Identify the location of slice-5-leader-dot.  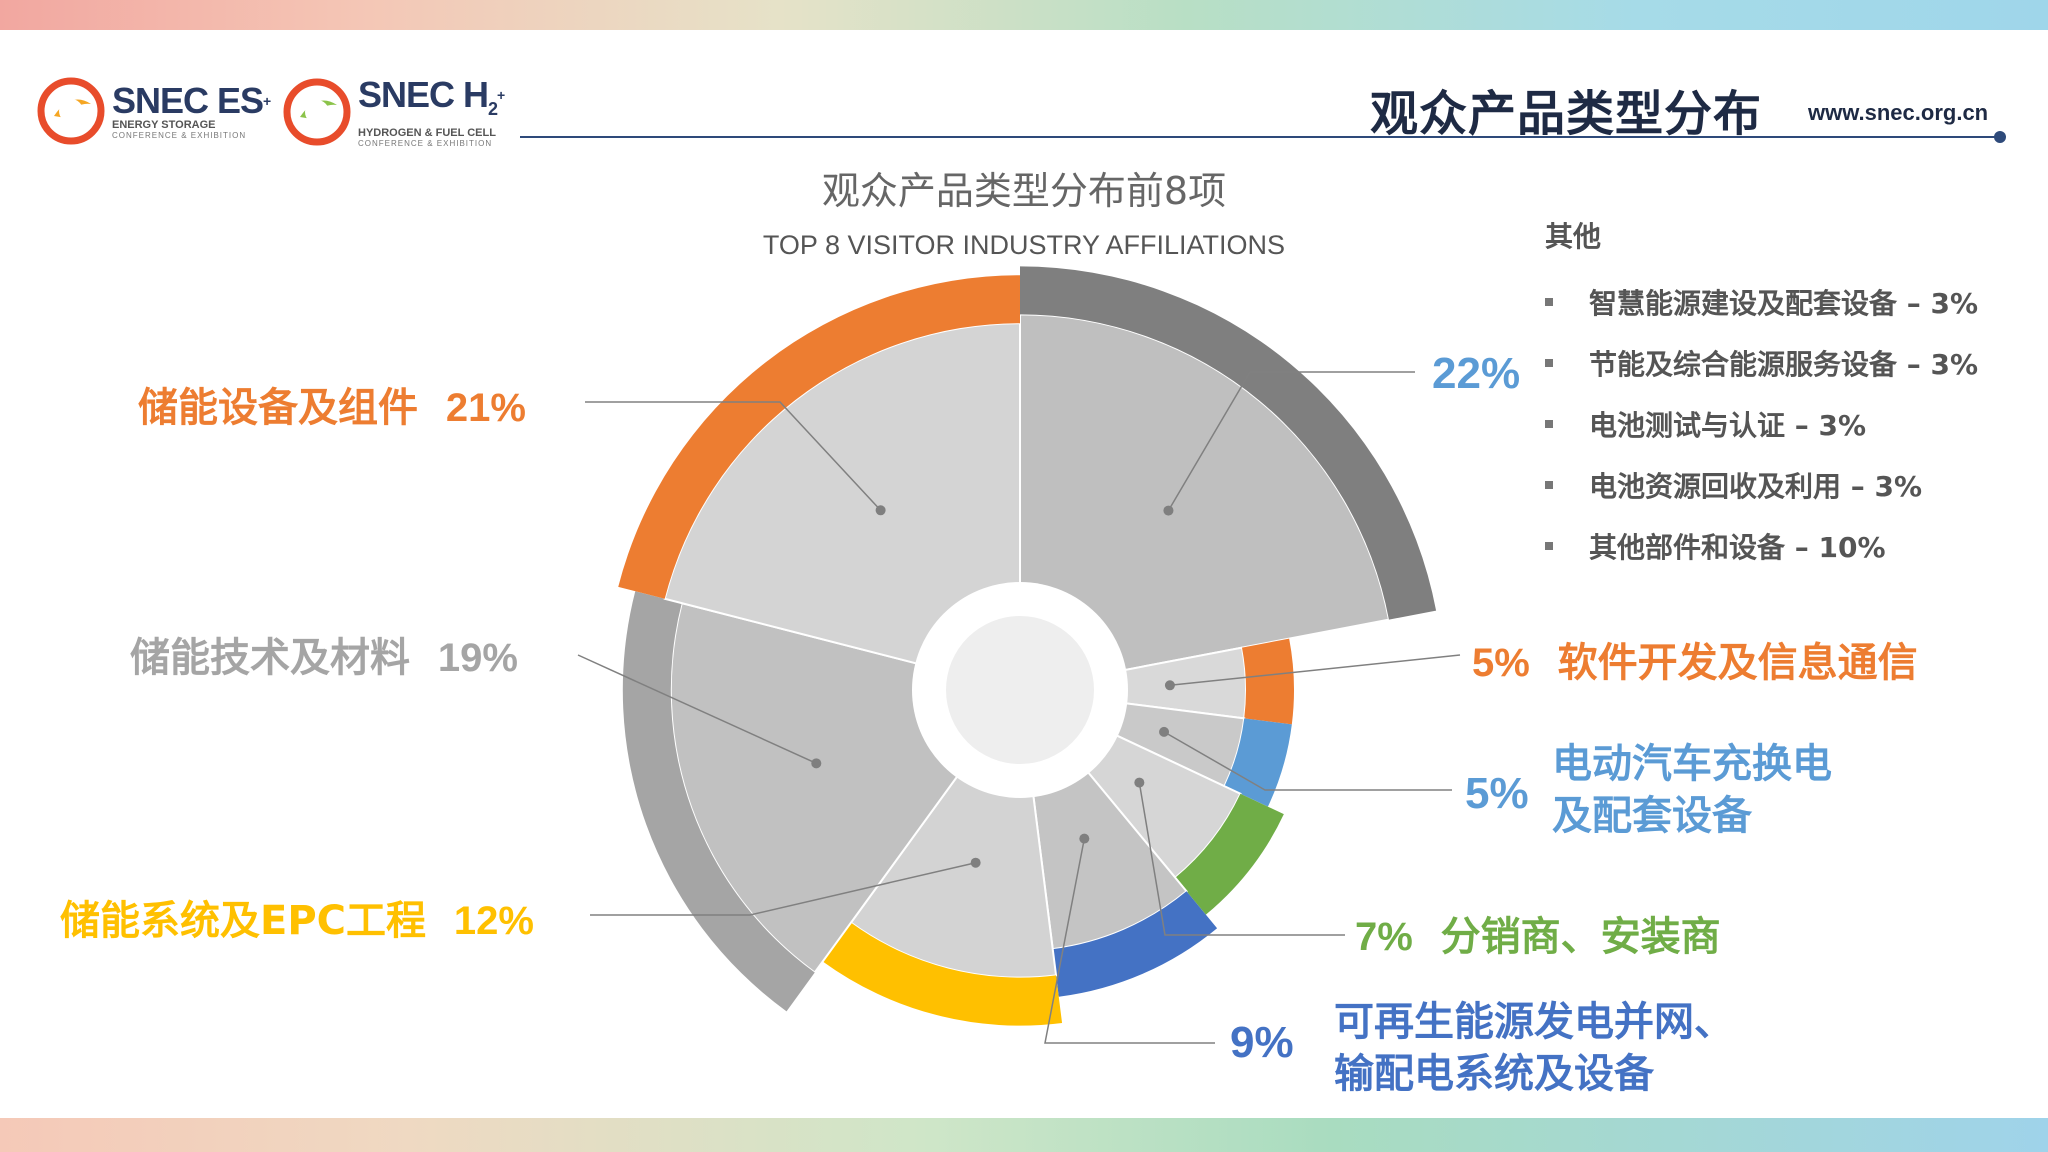
(1084, 838).